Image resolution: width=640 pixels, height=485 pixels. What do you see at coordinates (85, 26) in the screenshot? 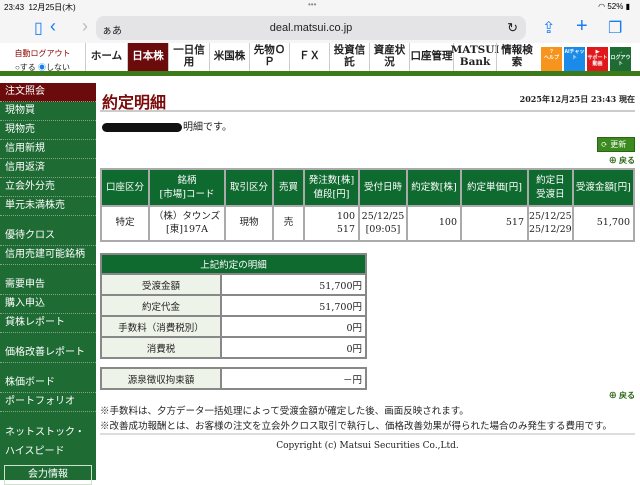
I see `forward-icon: ›` at bounding box center [85, 26].